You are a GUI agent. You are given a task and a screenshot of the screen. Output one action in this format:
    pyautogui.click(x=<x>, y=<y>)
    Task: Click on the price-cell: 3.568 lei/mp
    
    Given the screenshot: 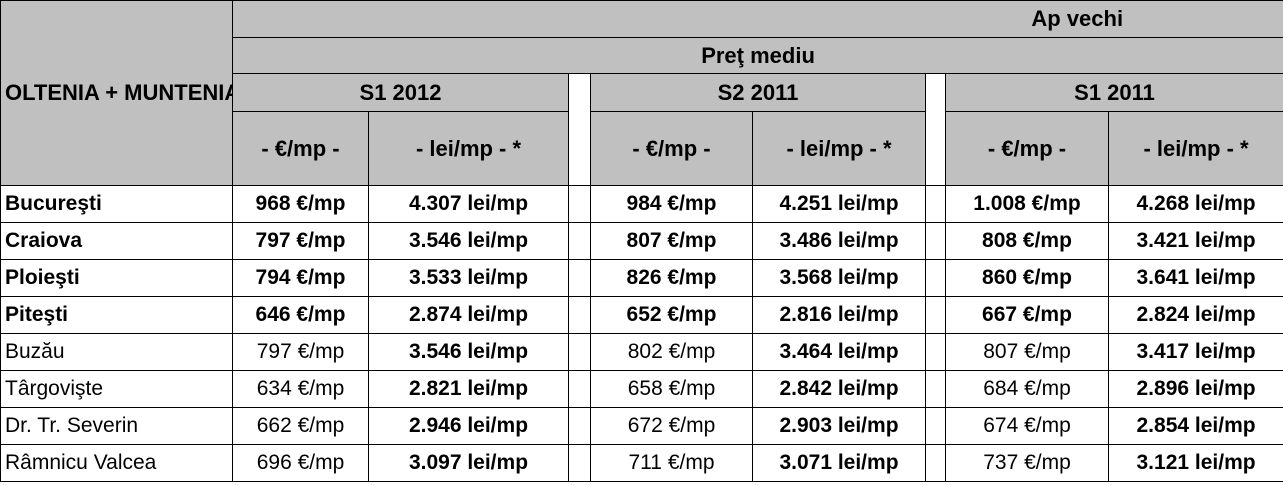 What is the action you would take?
    pyautogui.click(x=839, y=278)
    